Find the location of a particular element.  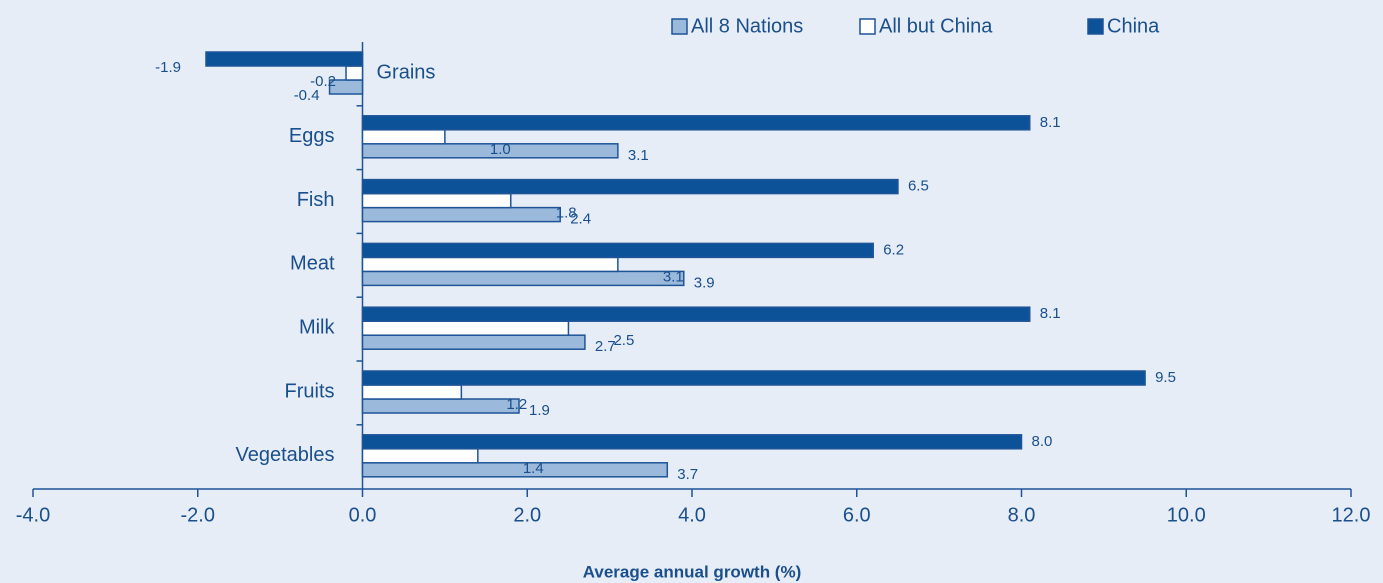

category-label: Fish is located at coordinates (316, 200).